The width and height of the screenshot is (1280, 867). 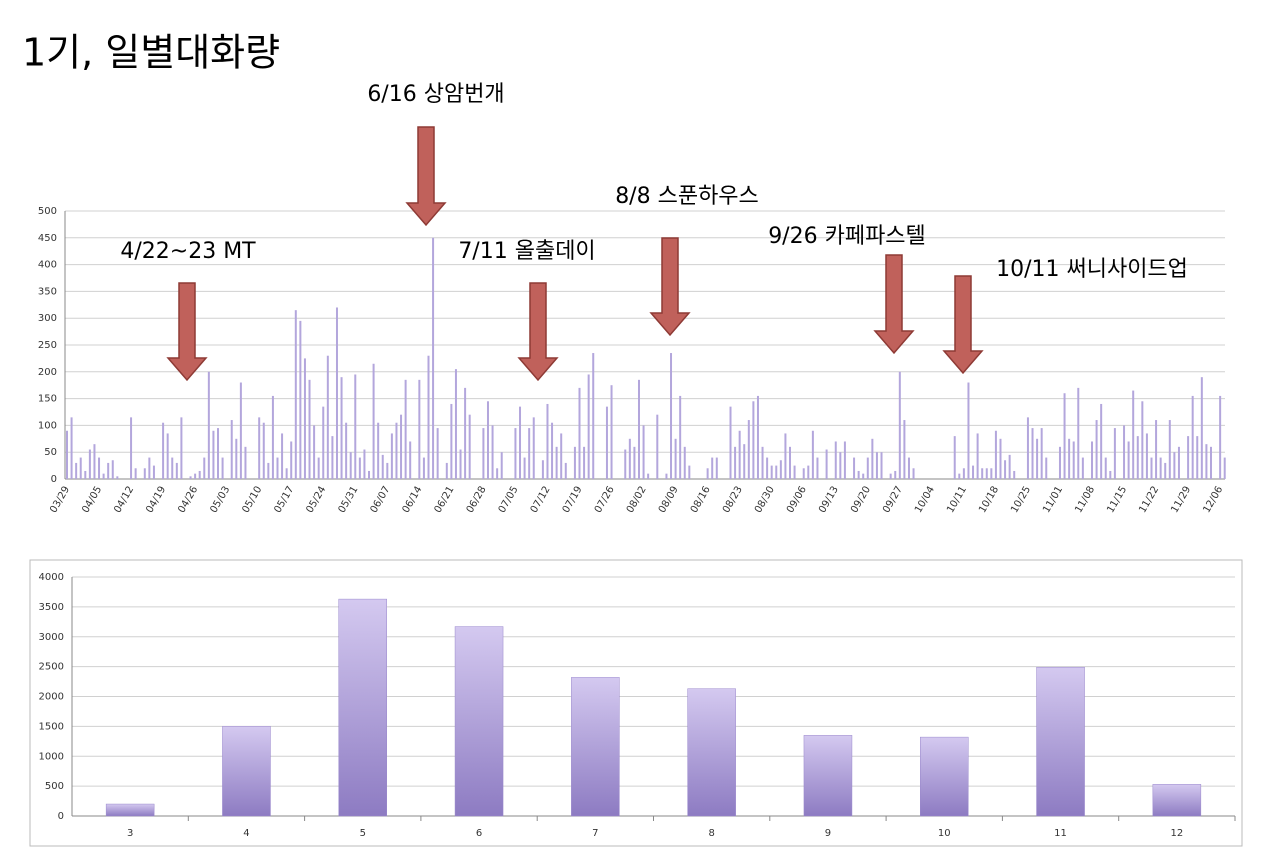 I want to click on x-tick-label: 10, so click(x=944, y=833).